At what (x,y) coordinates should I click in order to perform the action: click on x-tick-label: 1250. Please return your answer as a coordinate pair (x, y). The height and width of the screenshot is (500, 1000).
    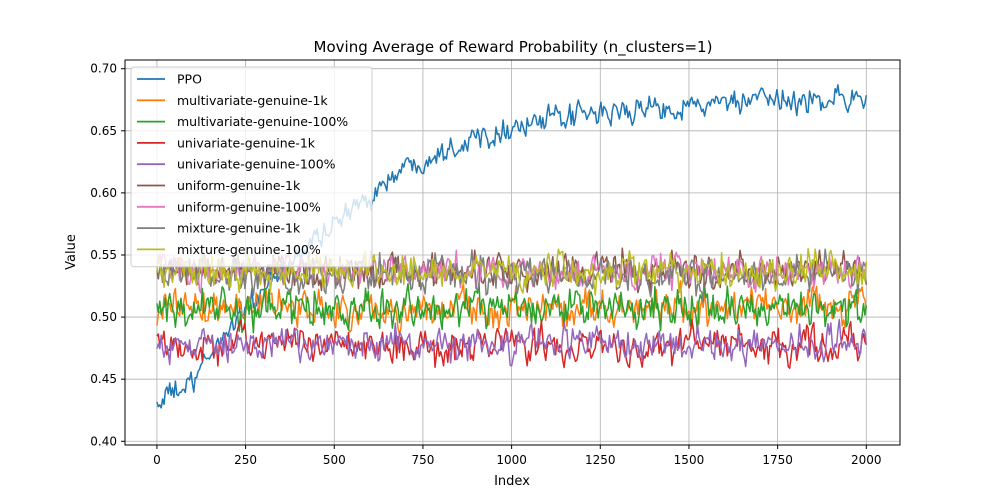
    Looking at the image, I should click on (600, 460).